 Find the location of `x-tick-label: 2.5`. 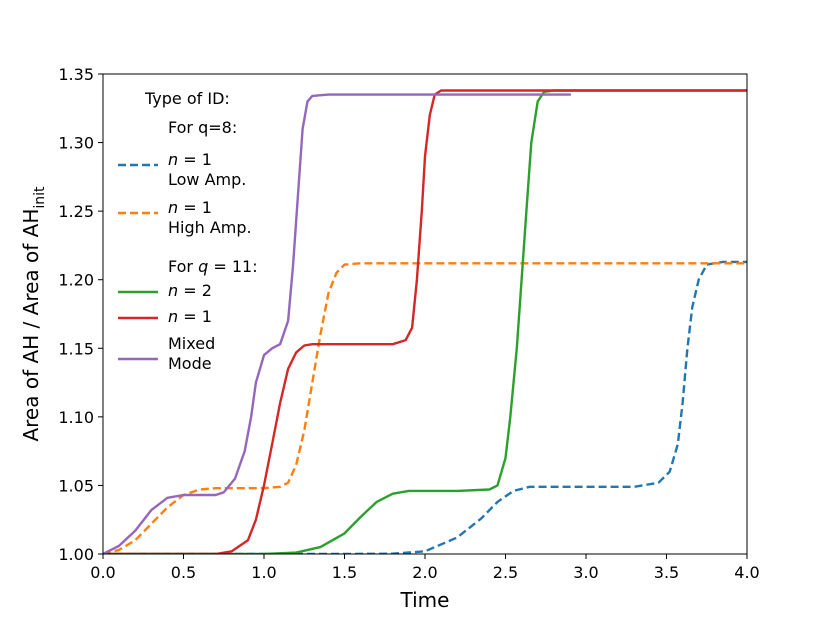

x-tick-label: 2.5 is located at coordinates (505, 572).